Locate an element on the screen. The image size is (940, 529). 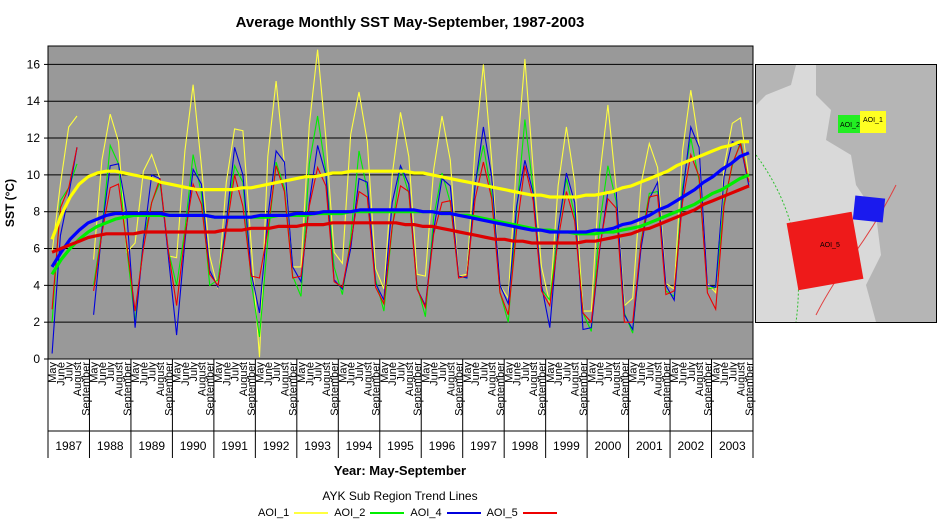
region-map: AOI_2 AOI_1 AOI_5 is located at coordinates (846, 193).